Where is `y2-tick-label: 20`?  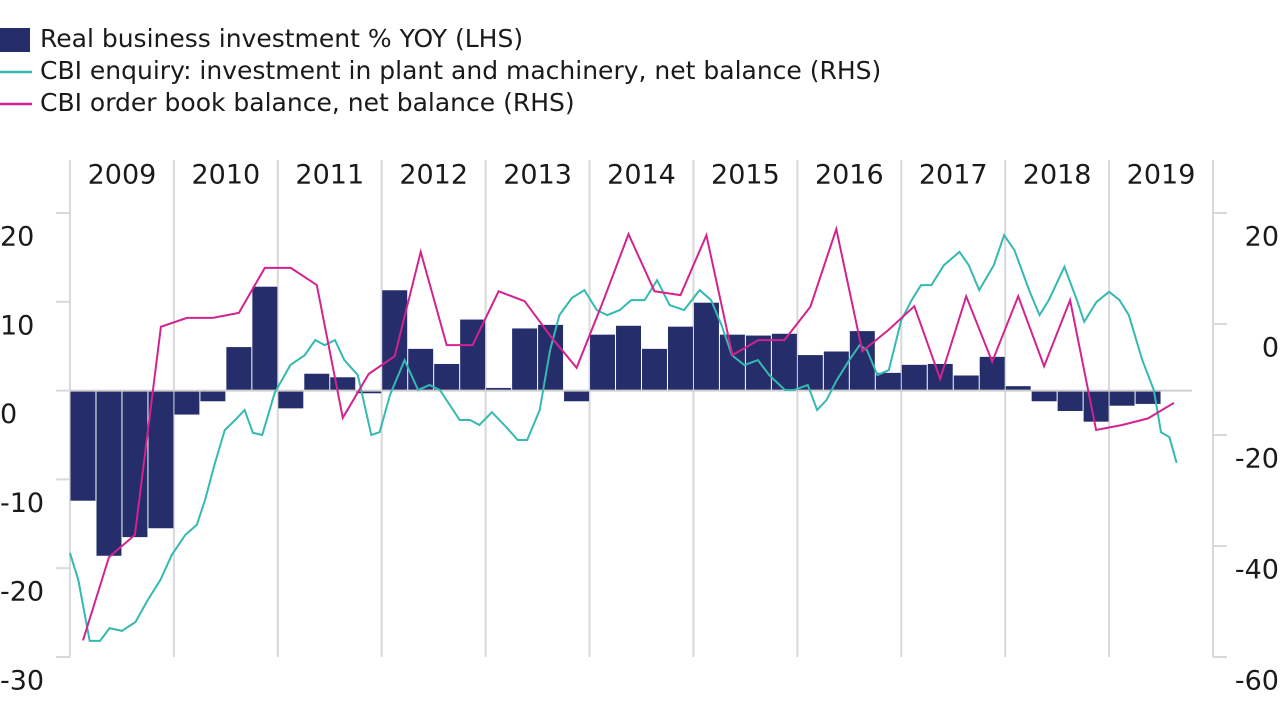 y2-tick-label: 20 is located at coordinates (1262, 237).